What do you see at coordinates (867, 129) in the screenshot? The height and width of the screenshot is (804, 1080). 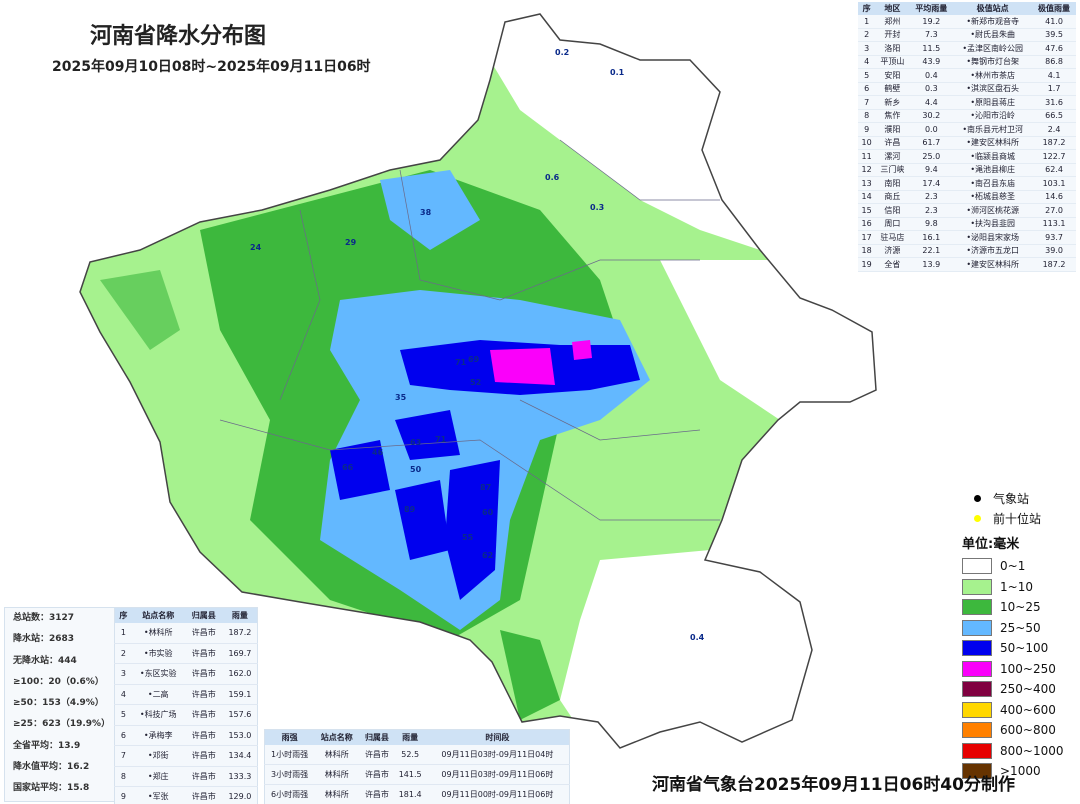 I see `table-cell: 9` at bounding box center [867, 129].